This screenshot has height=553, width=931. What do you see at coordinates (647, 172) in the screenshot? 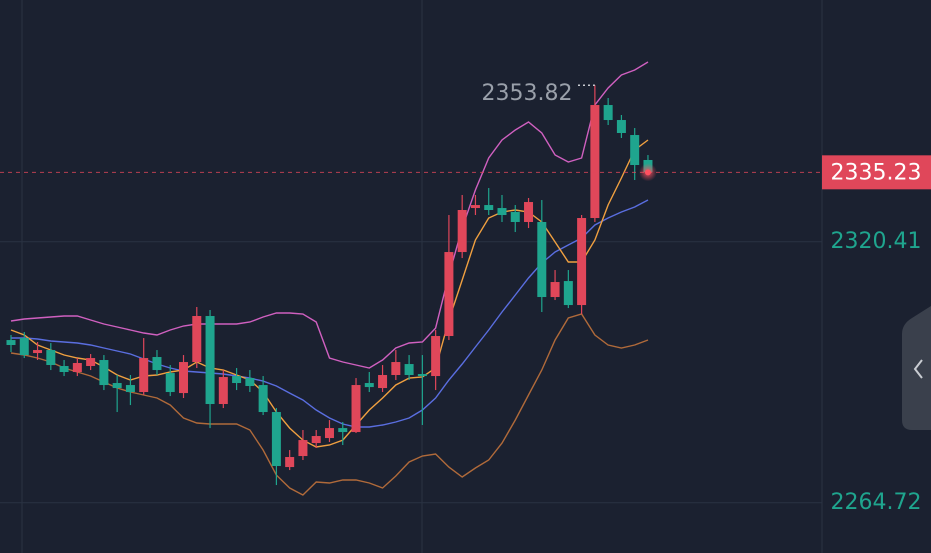
I see `current-price-dot` at bounding box center [647, 172].